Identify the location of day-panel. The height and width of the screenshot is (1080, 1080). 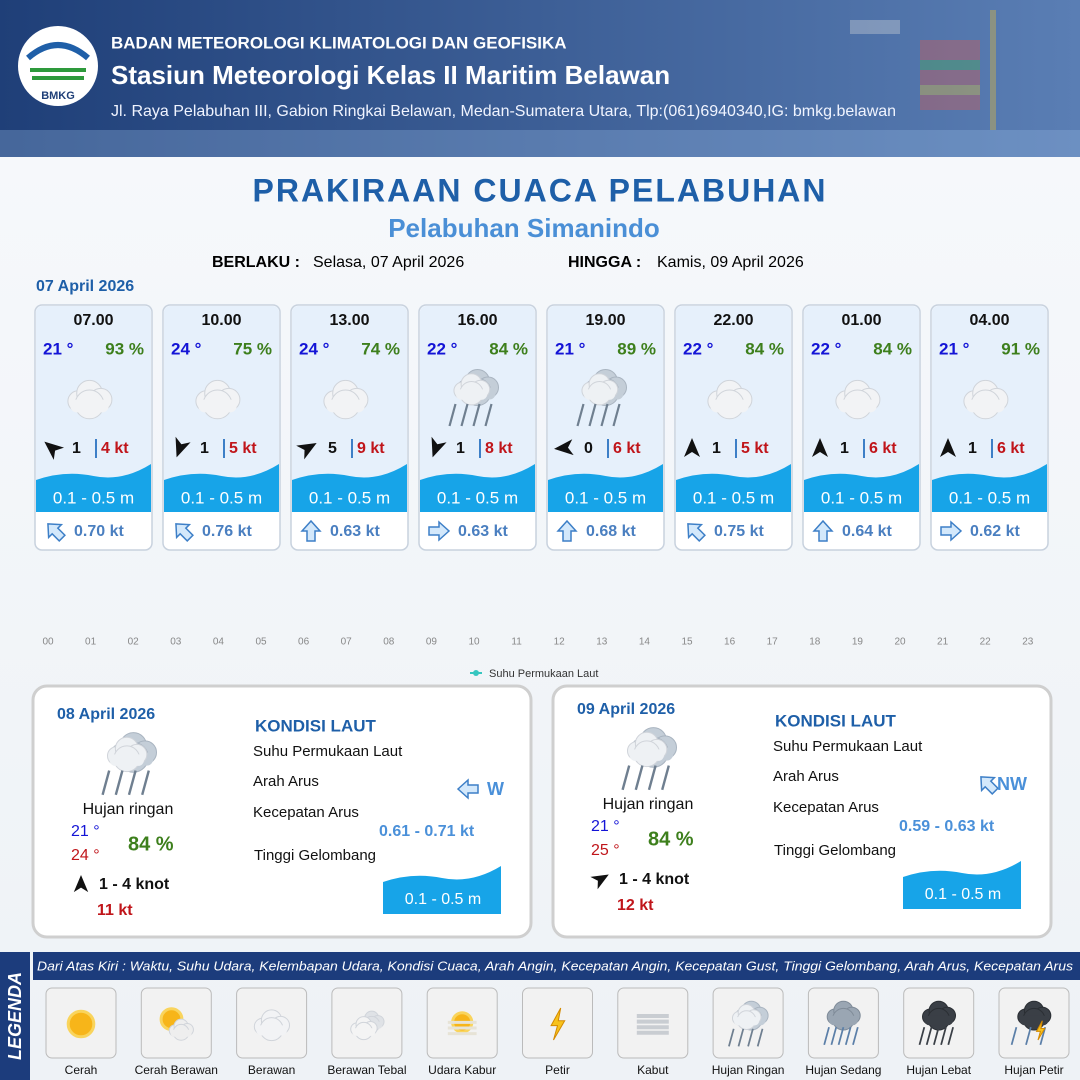
(282, 811).